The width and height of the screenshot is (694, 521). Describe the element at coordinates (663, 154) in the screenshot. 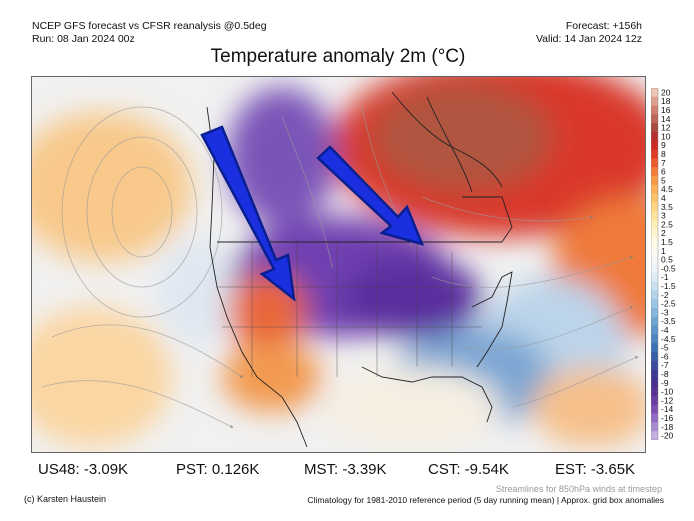

I see `colorbar-label: 8` at that location.